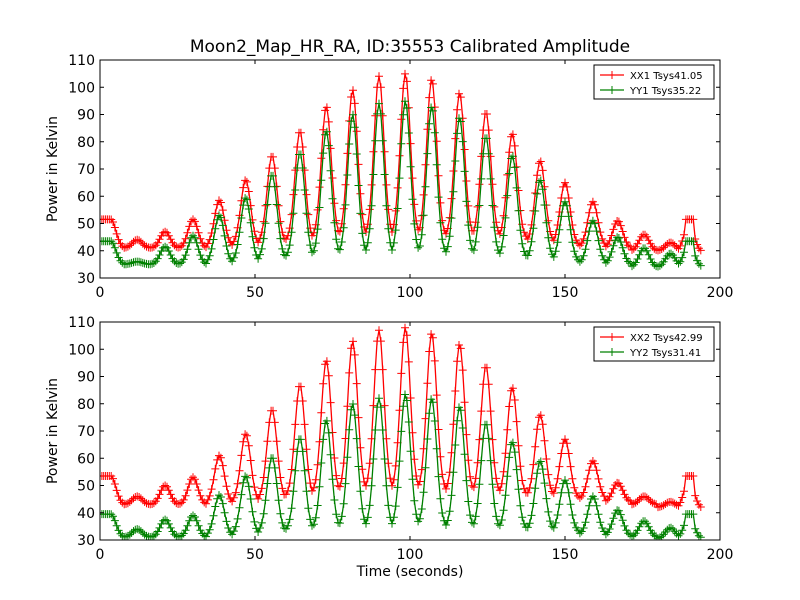 The height and width of the screenshot is (600, 800). I want to click on legend: XX1 Tsys41.05 YY1 Tsys35.22, so click(654, 82).